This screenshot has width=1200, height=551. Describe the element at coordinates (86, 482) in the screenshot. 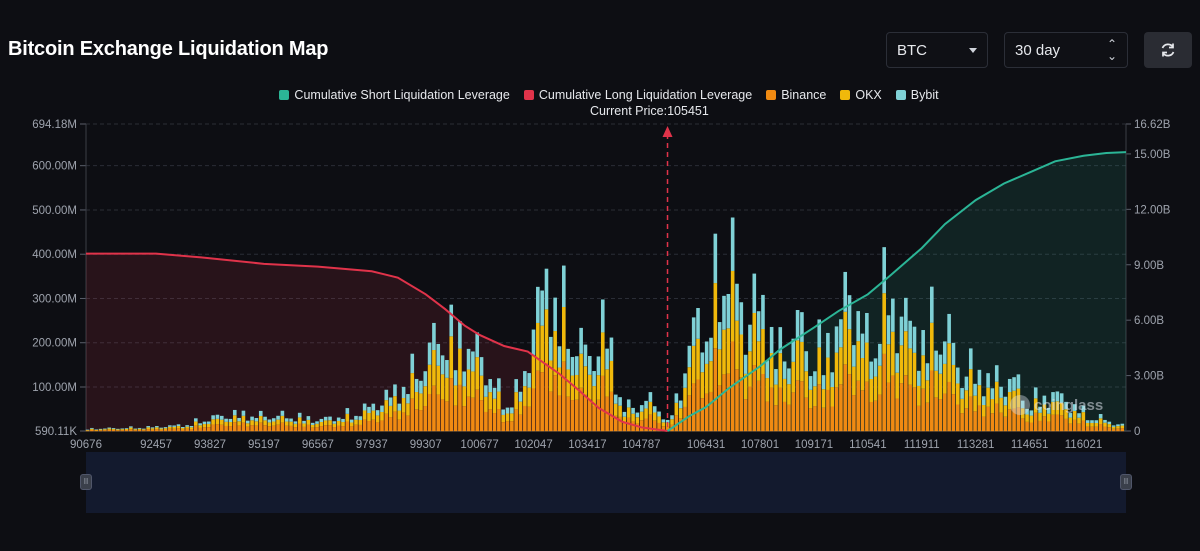

I see `slider-left-handle: II` at that location.